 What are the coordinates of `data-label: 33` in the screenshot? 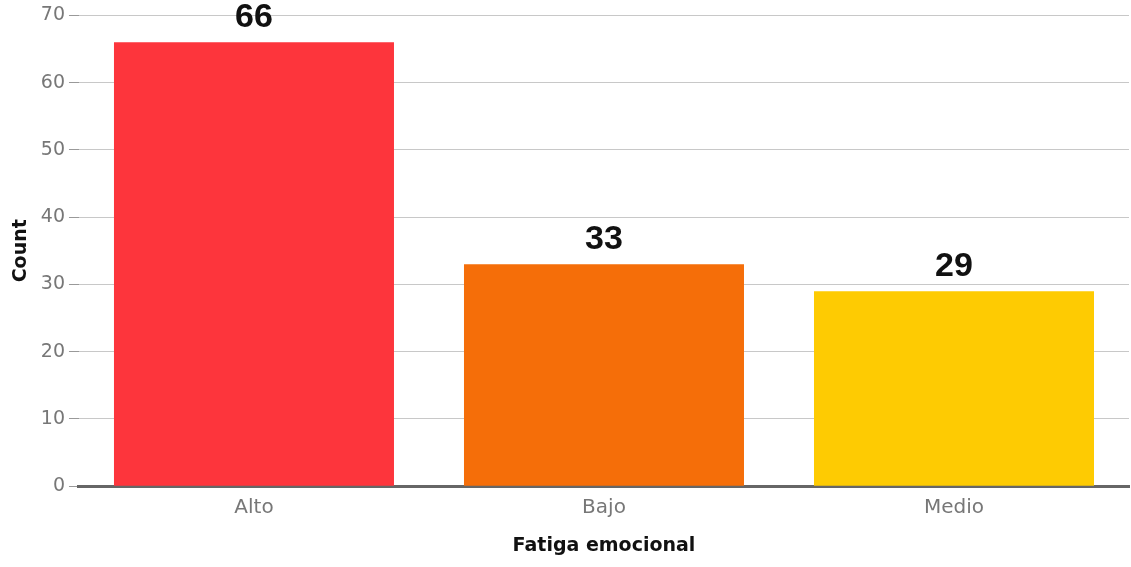 It's located at (604, 236).